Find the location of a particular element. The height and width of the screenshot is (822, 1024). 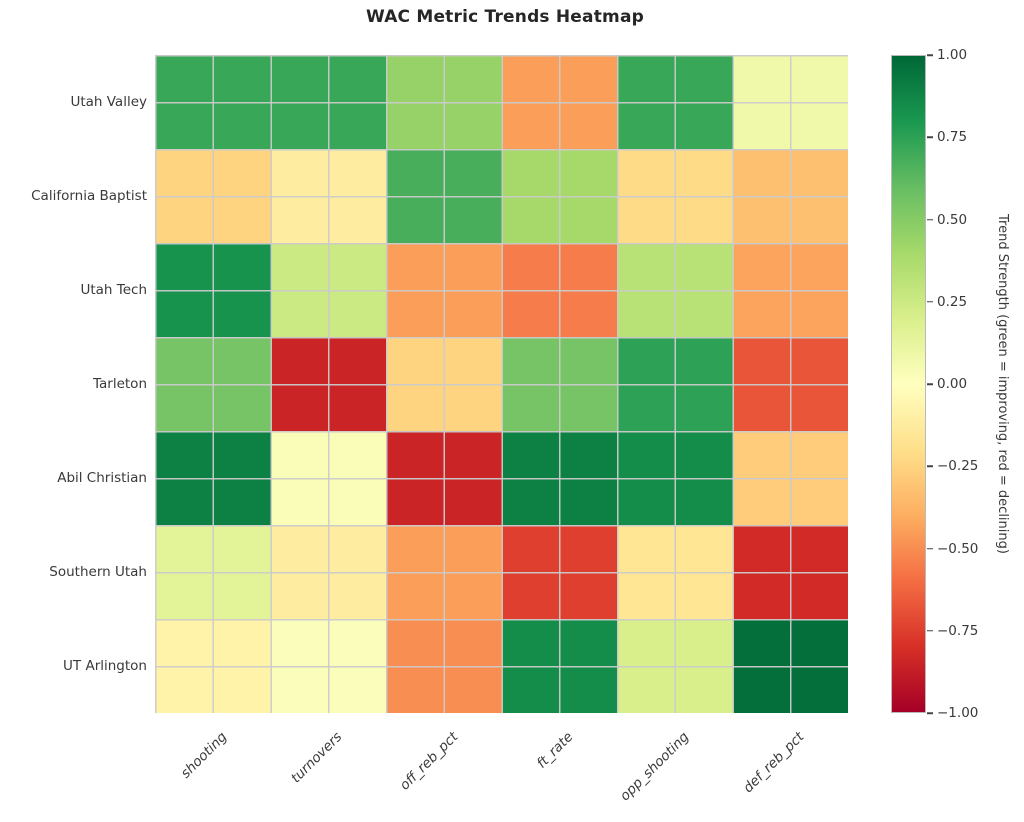

colorbar-tick-label: −0.75 is located at coordinates (958, 630).